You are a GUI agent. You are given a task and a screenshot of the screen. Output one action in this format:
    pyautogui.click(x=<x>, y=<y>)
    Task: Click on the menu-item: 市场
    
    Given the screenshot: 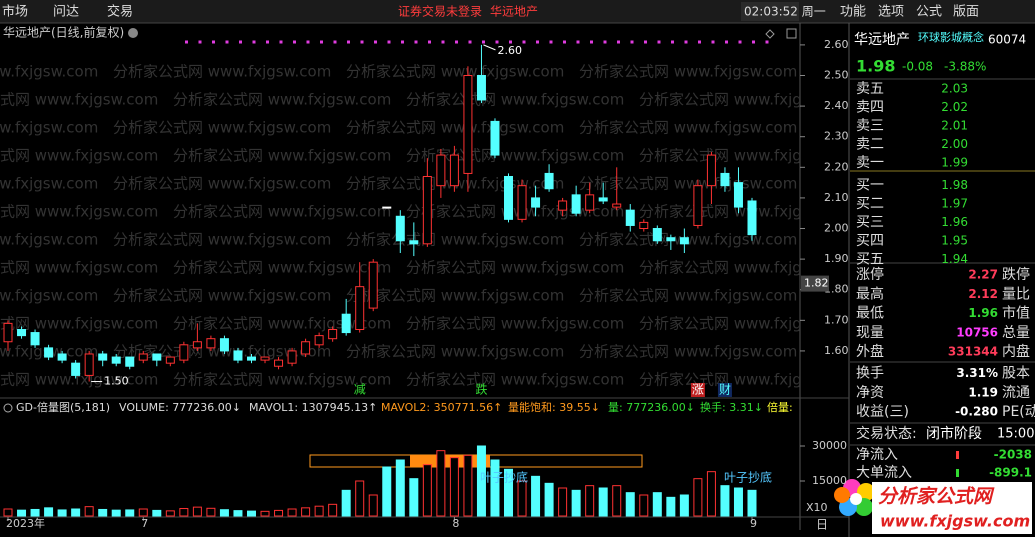 What is the action you would take?
    pyautogui.click(x=15, y=12)
    